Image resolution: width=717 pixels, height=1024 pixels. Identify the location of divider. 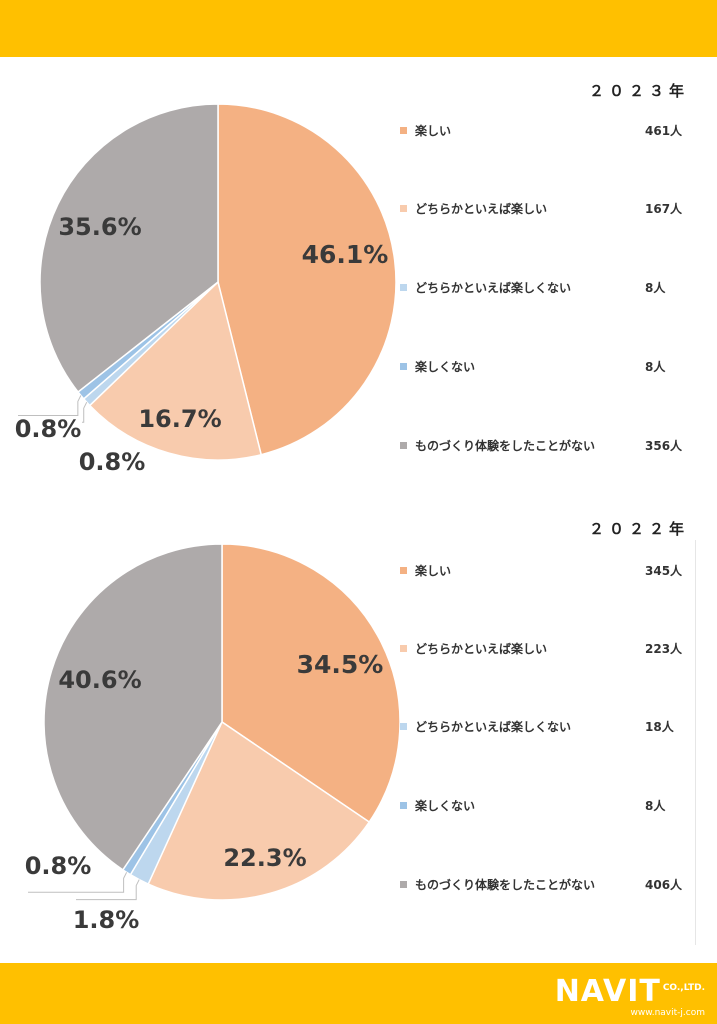
(695, 742).